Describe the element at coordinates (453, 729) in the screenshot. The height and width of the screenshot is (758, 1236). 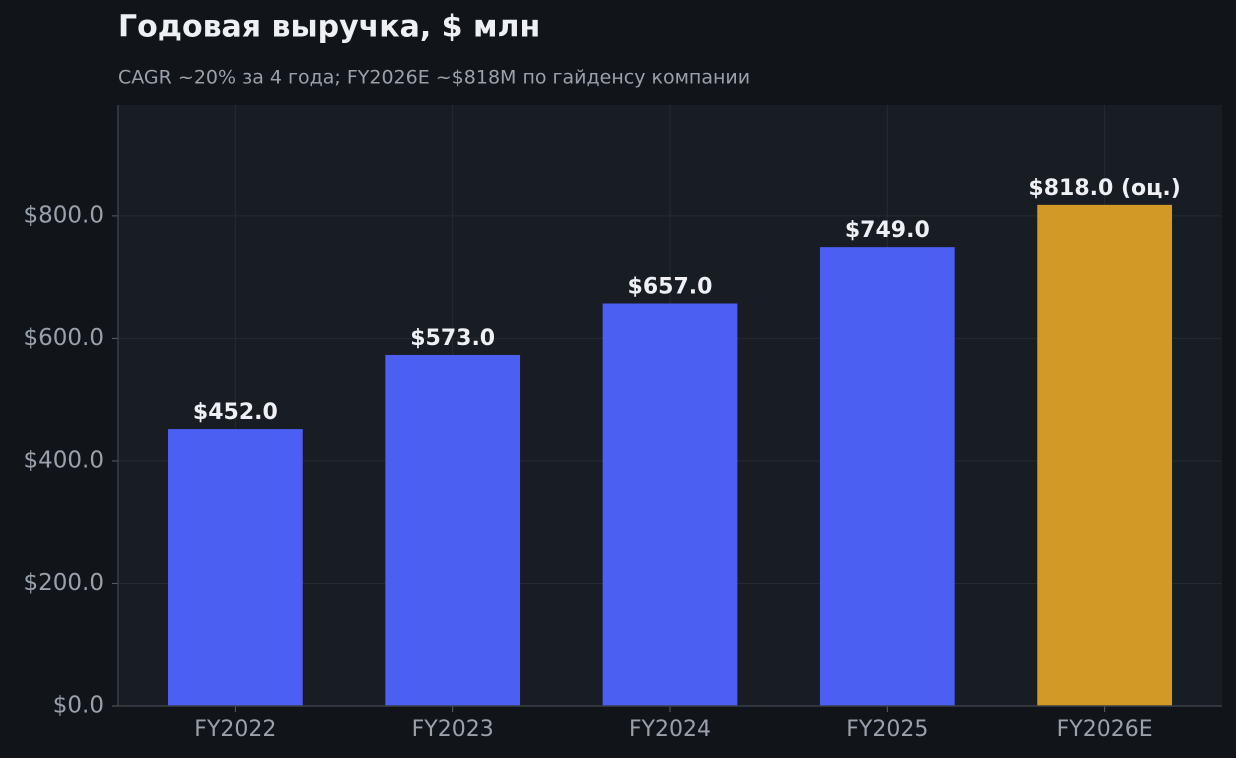
I see `x-tick-label: FY2023` at that location.